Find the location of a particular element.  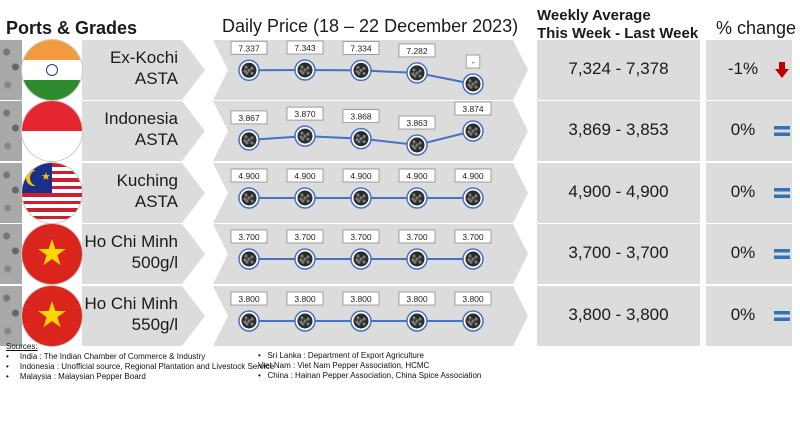

weekly-average-value: 7,324 - 7,378 is located at coordinates (618, 68).